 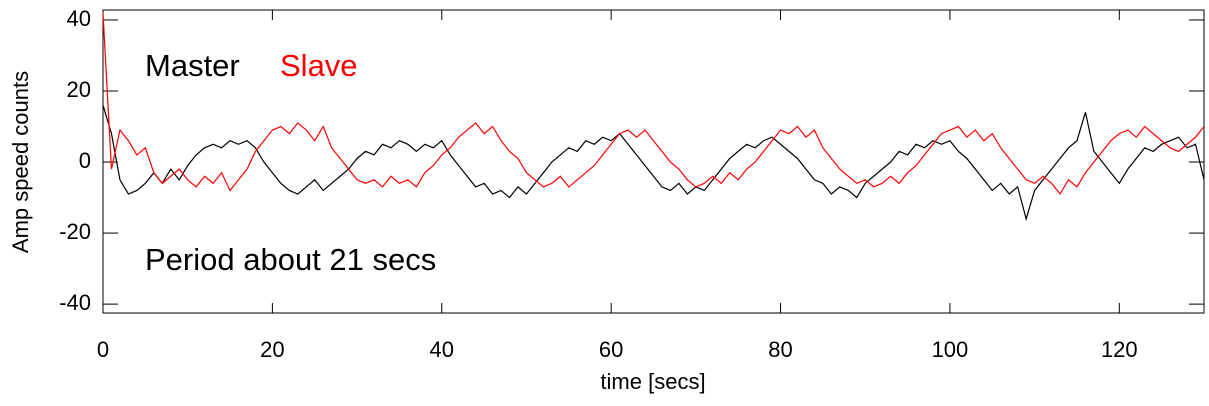 I want to click on x-tick-label: 0, so click(x=103, y=349).